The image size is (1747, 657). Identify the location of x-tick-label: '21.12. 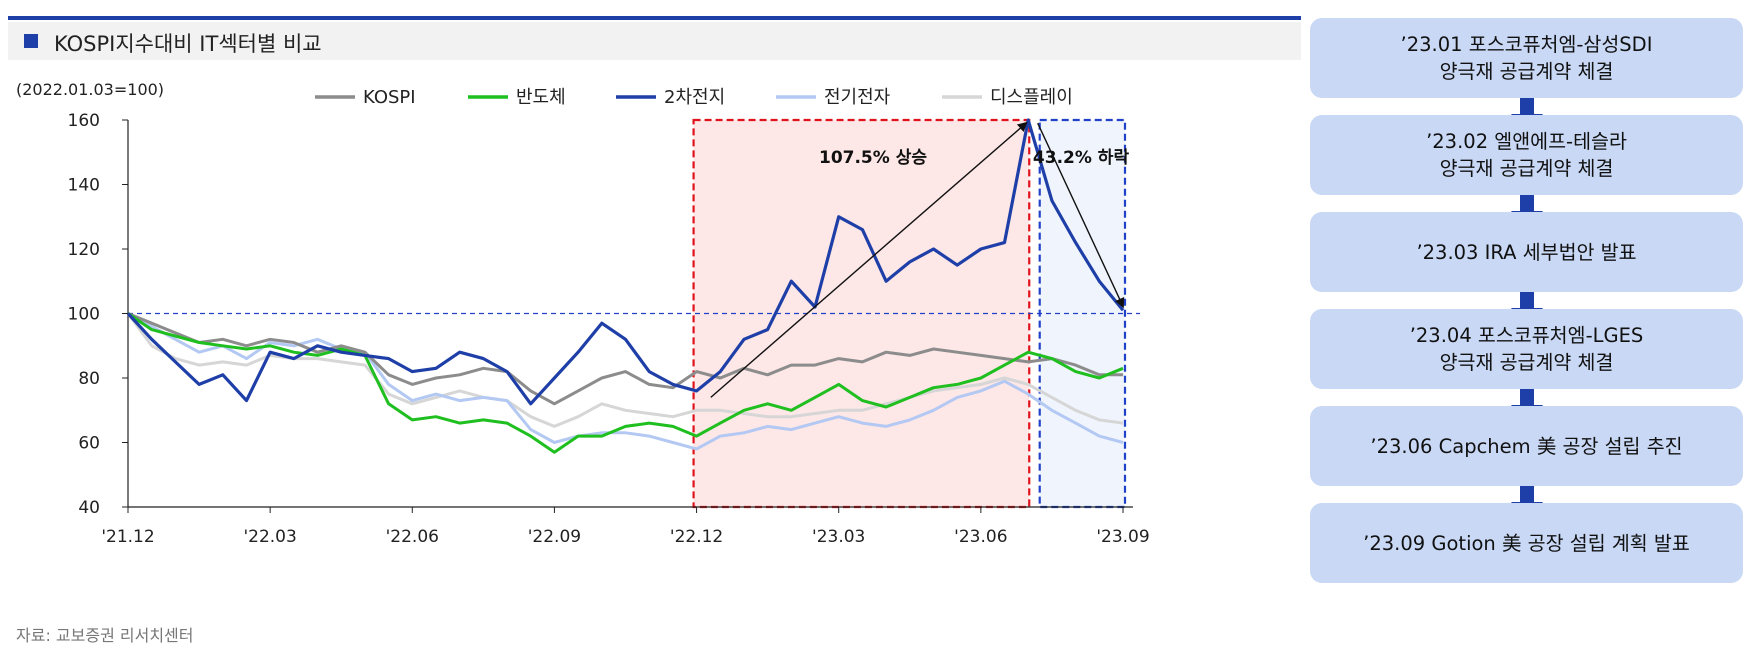
(127, 537).